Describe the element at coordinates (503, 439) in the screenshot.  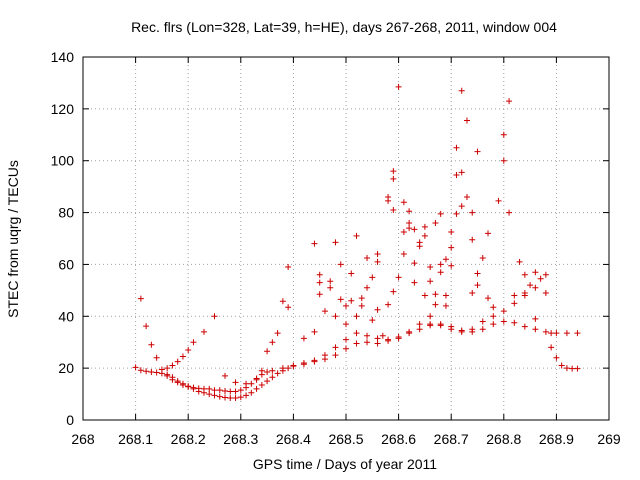
I see `x-tick-label: 268.8` at that location.